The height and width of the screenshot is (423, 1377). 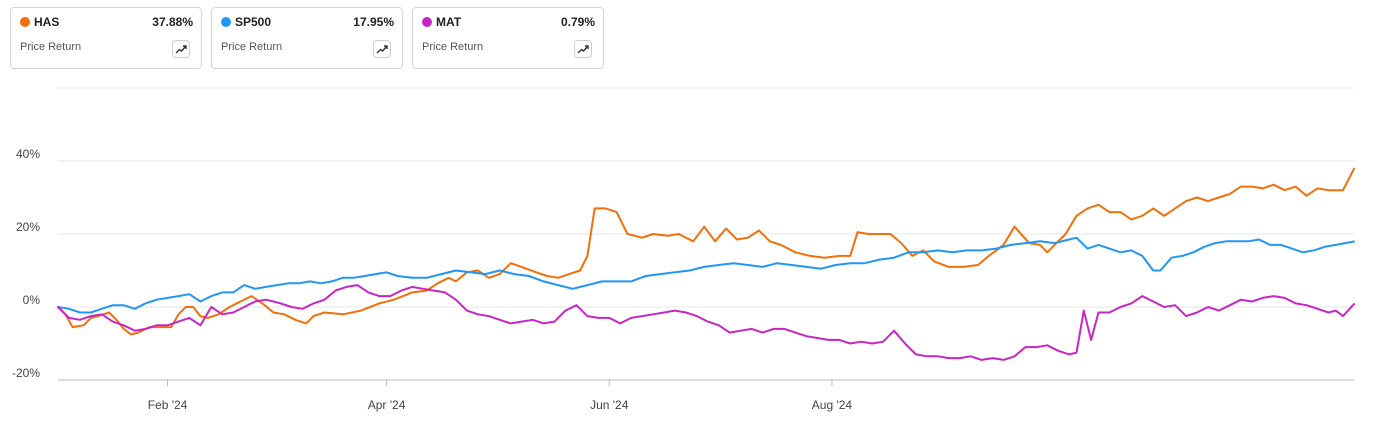 What do you see at coordinates (226, 22) in the screenshot?
I see `sp500-color-dot` at bounding box center [226, 22].